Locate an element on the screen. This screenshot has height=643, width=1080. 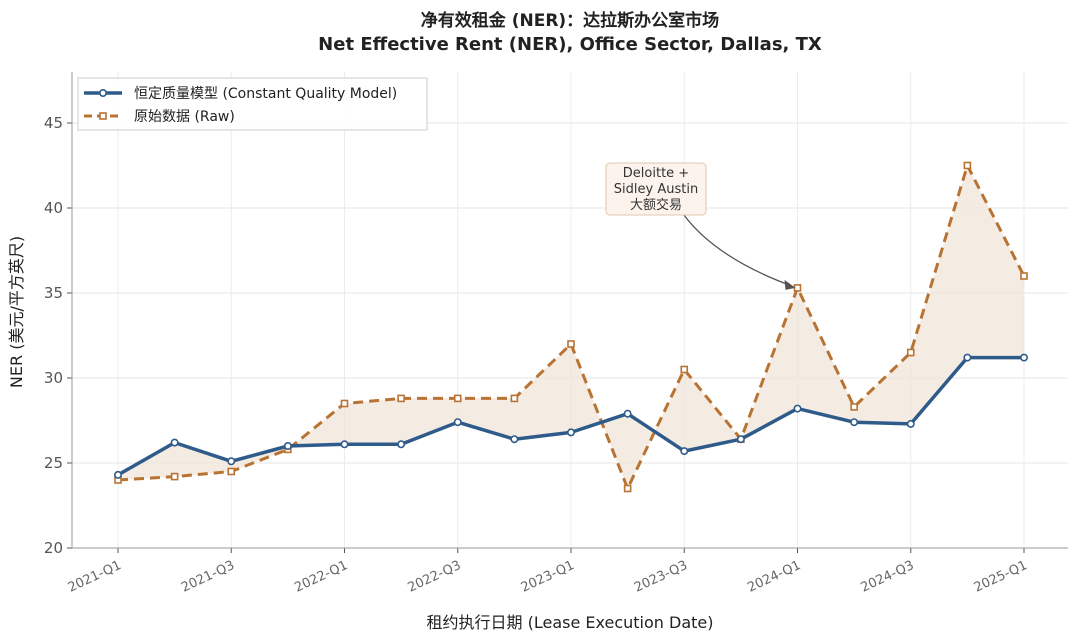
x-tick-label: 2025-Q1 is located at coordinates (1001, 577).